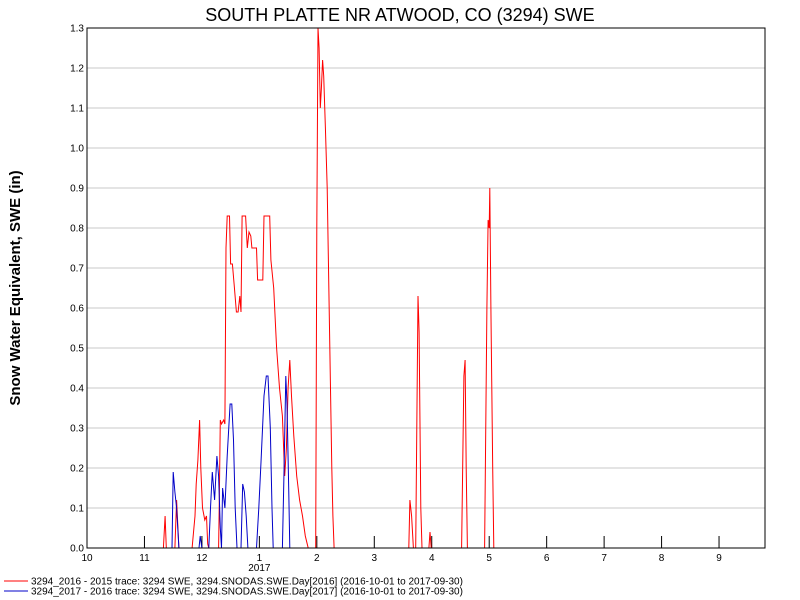 The image size is (800, 600). I want to click on x-tick-label: 11, so click(144, 558).